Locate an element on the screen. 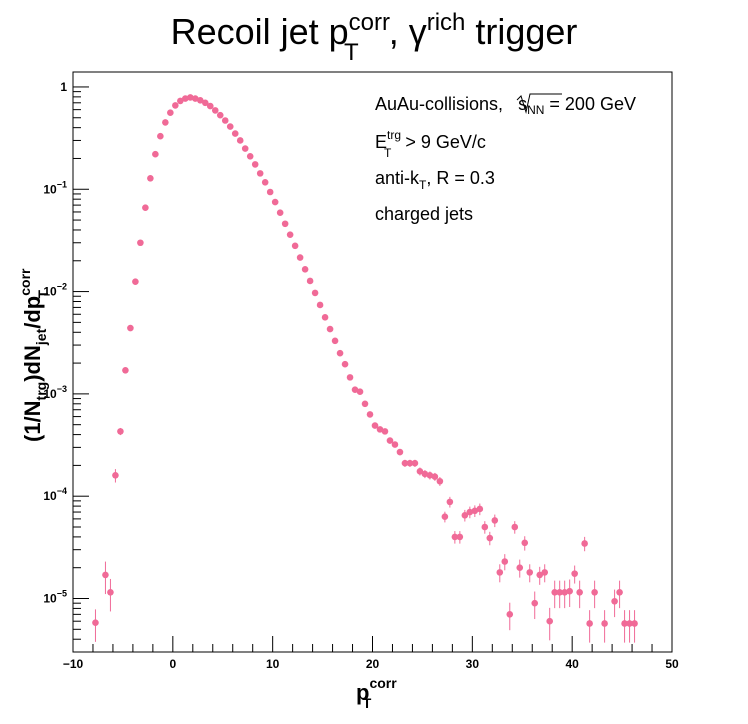  title-sup2: rich is located at coordinates (446, 22).